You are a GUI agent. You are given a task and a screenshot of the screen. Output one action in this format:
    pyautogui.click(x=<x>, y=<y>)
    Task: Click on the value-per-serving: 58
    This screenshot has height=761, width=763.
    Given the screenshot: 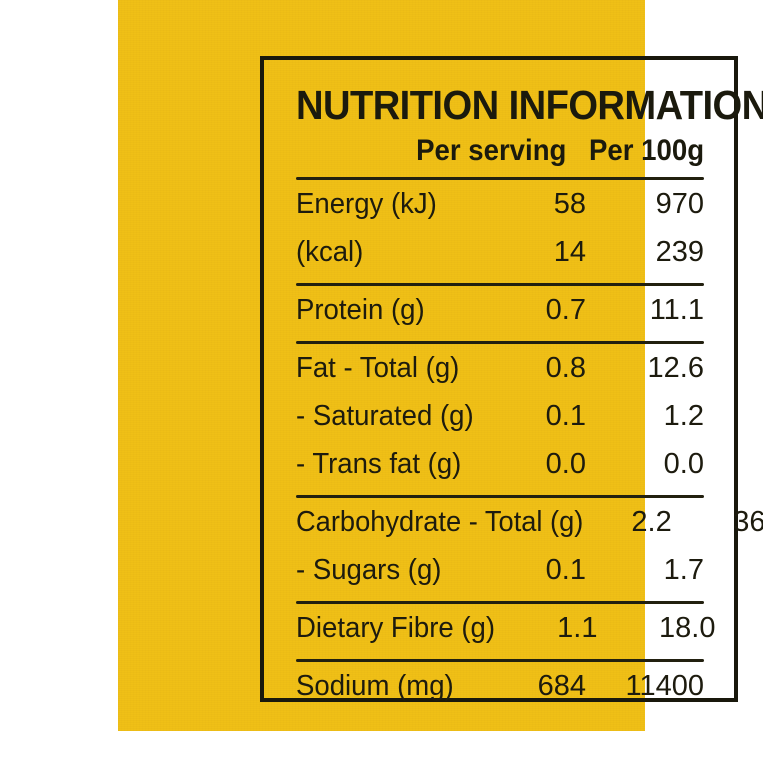 What is the action you would take?
    pyautogui.click(x=569, y=204)
    